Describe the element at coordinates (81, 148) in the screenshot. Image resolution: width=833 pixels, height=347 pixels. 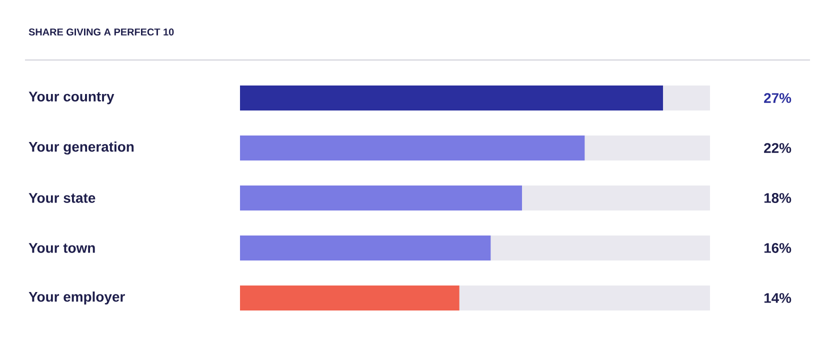
I see `y-tick-label: Your generation` at that location.